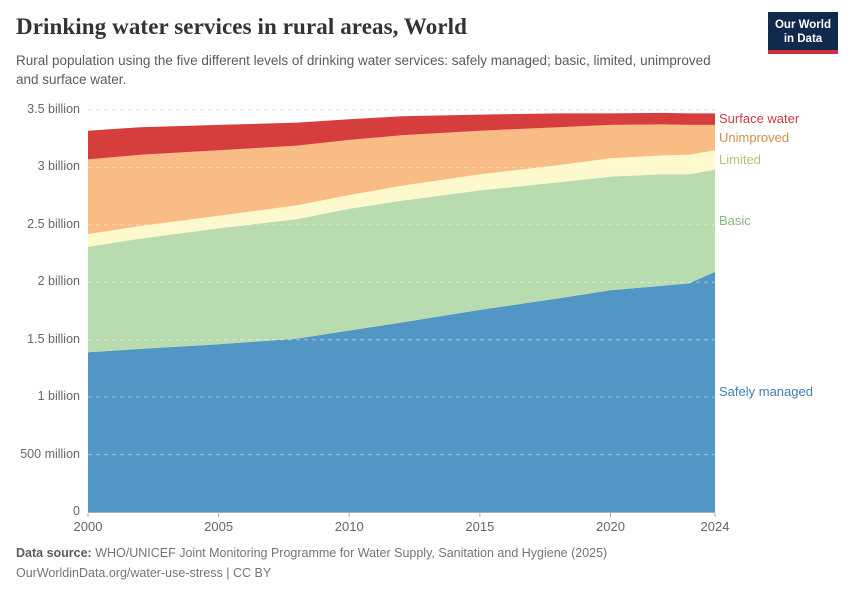  Describe the element at coordinates (715, 526) in the screenshot. I see `x-tick-label: 2024` at that location.